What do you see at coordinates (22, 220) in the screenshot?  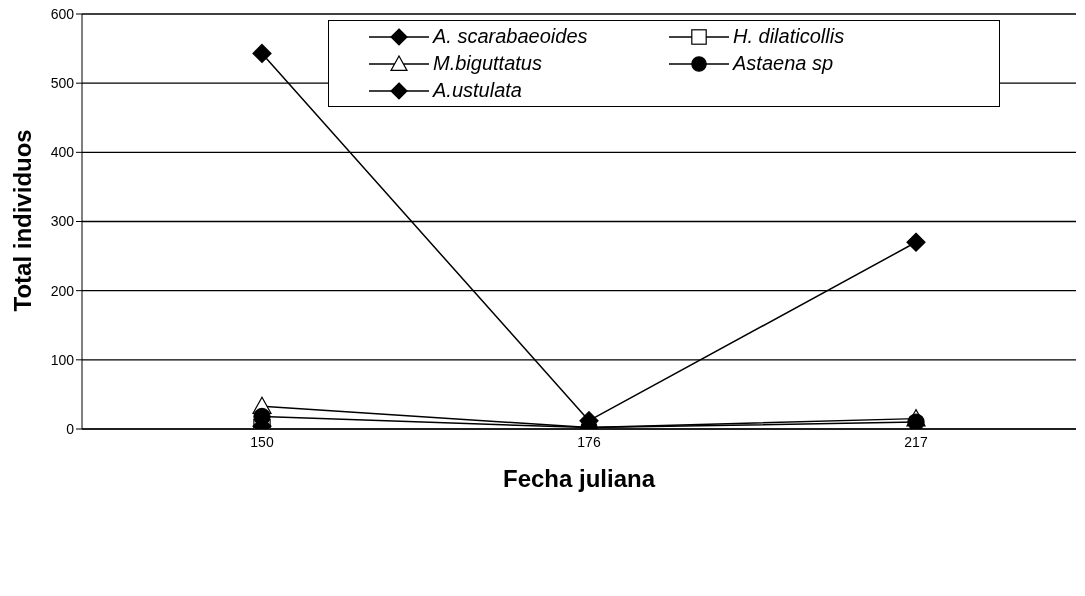 I see `y-axis-title: Total individuos` at bounding box center [22, 220].